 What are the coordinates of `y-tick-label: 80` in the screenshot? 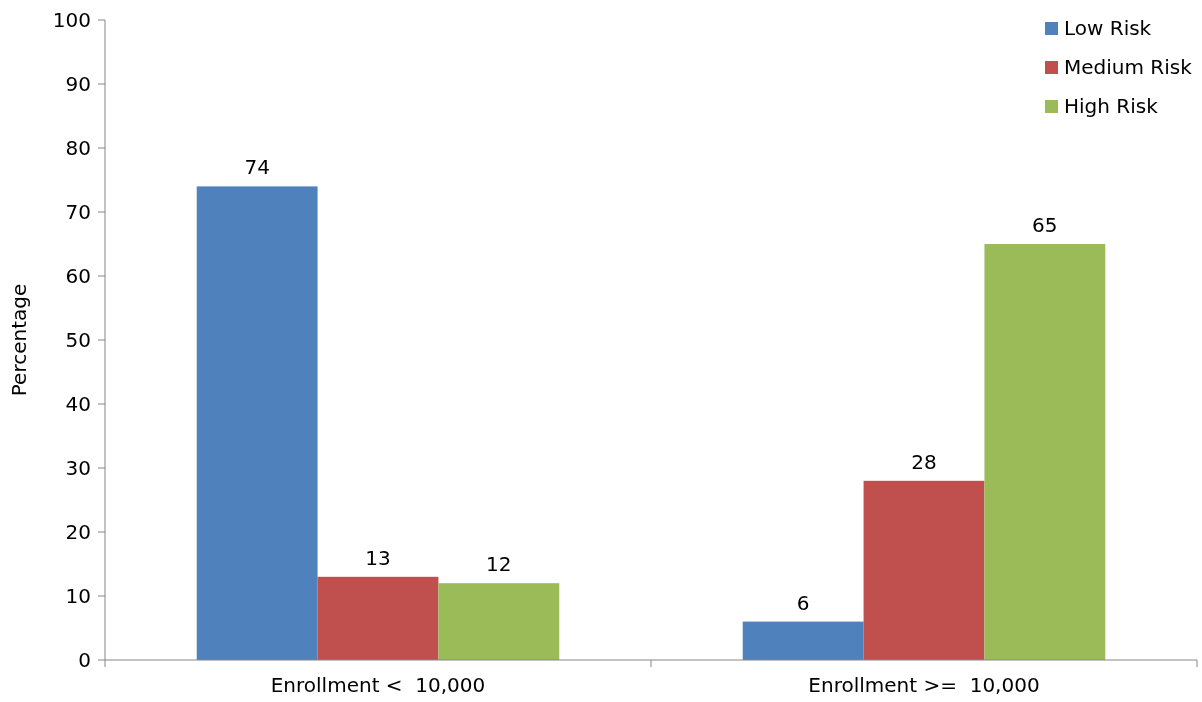 It's located at (78, 148).